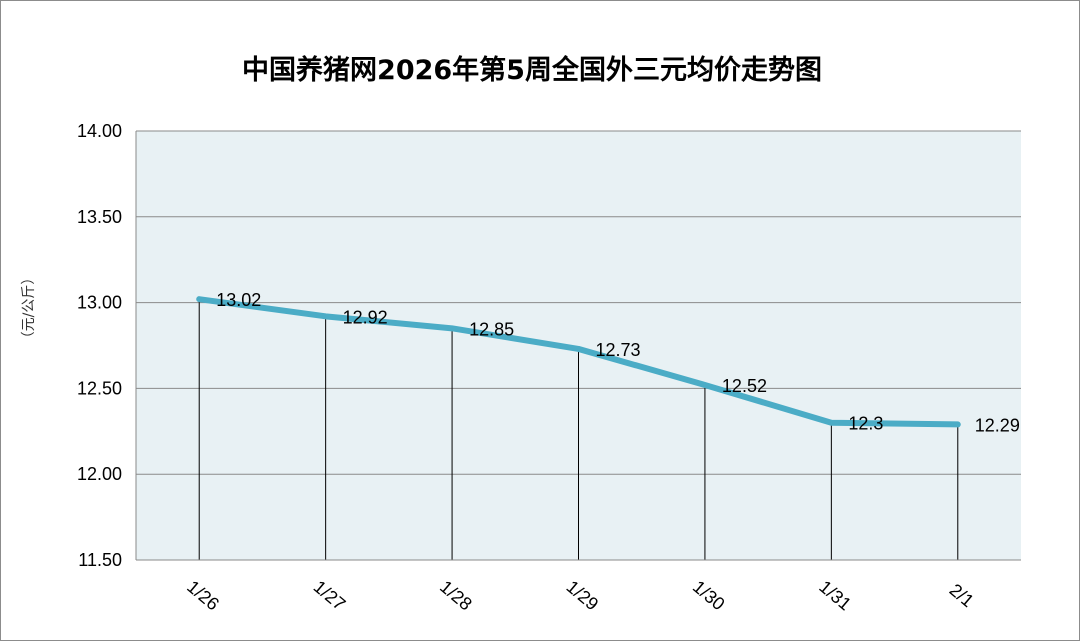  Describe the element at coordinates (709, 595) in the screenshot. I see `x-tick-label: 1/30` at that location.